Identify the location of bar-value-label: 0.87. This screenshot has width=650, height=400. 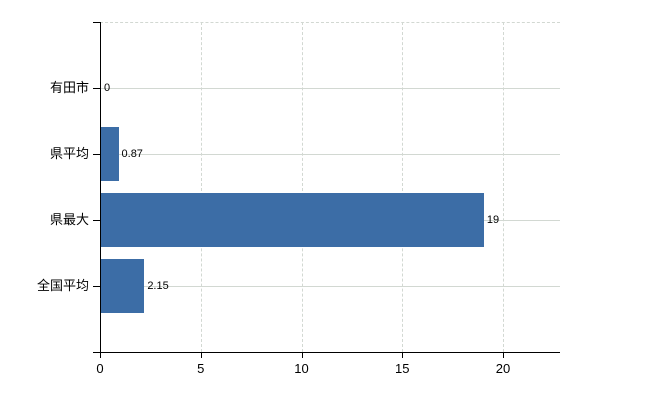
(132, 154).